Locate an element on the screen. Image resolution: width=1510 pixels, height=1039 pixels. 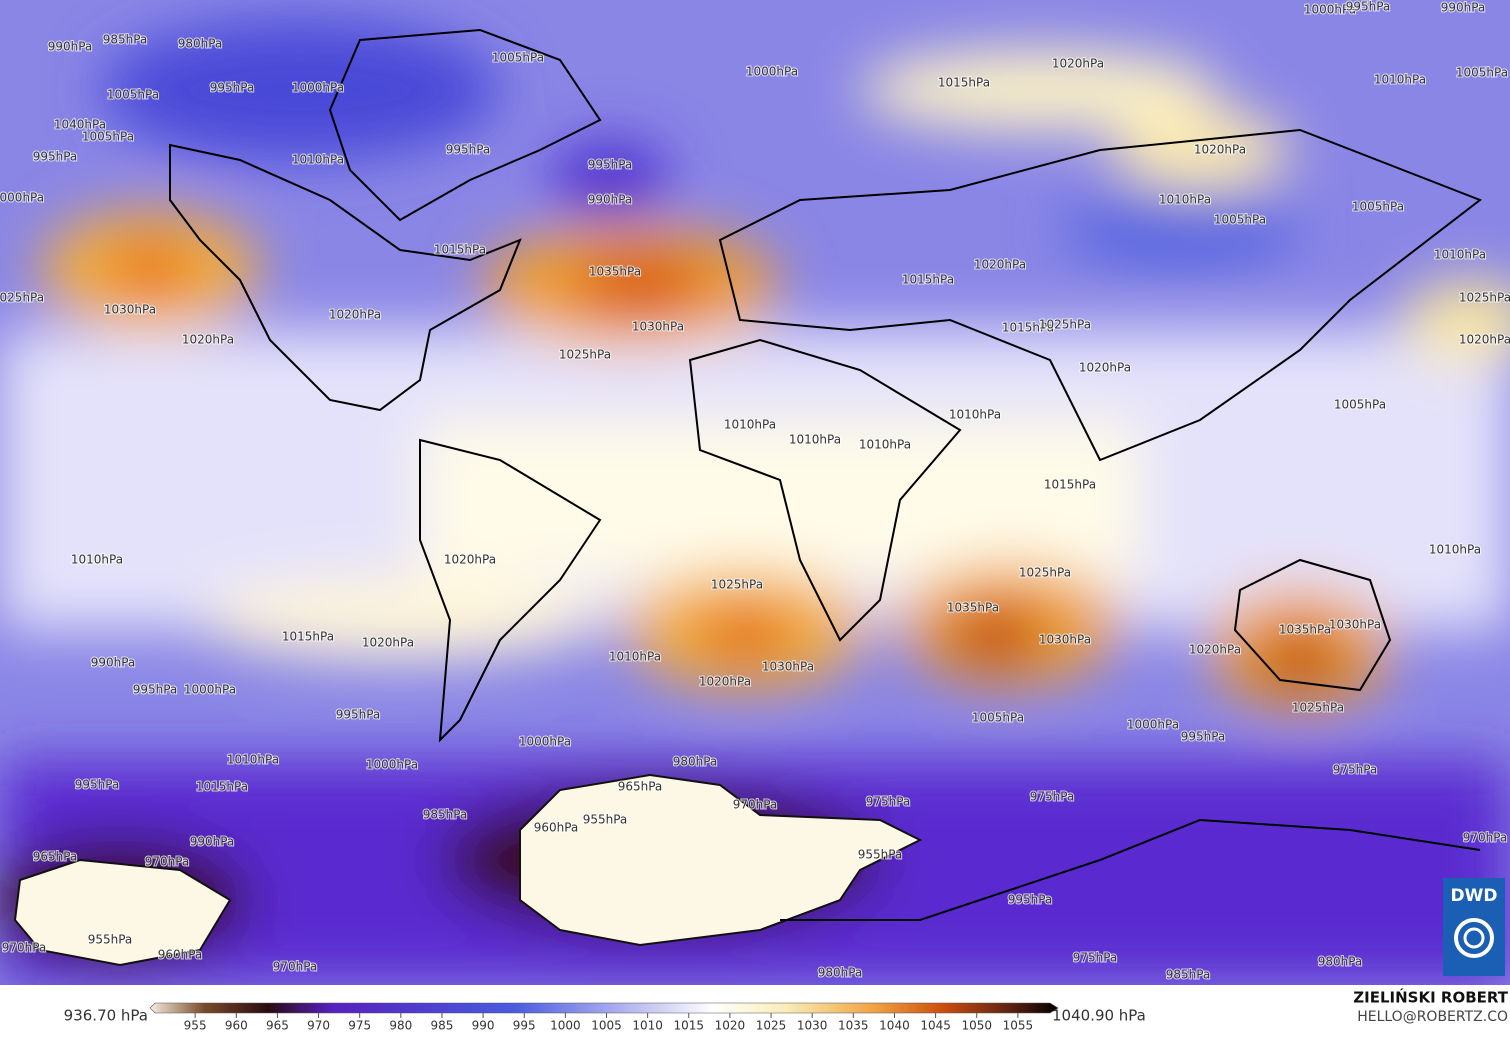
isobar-label: 965hPa is located at coordinates (55, 857).